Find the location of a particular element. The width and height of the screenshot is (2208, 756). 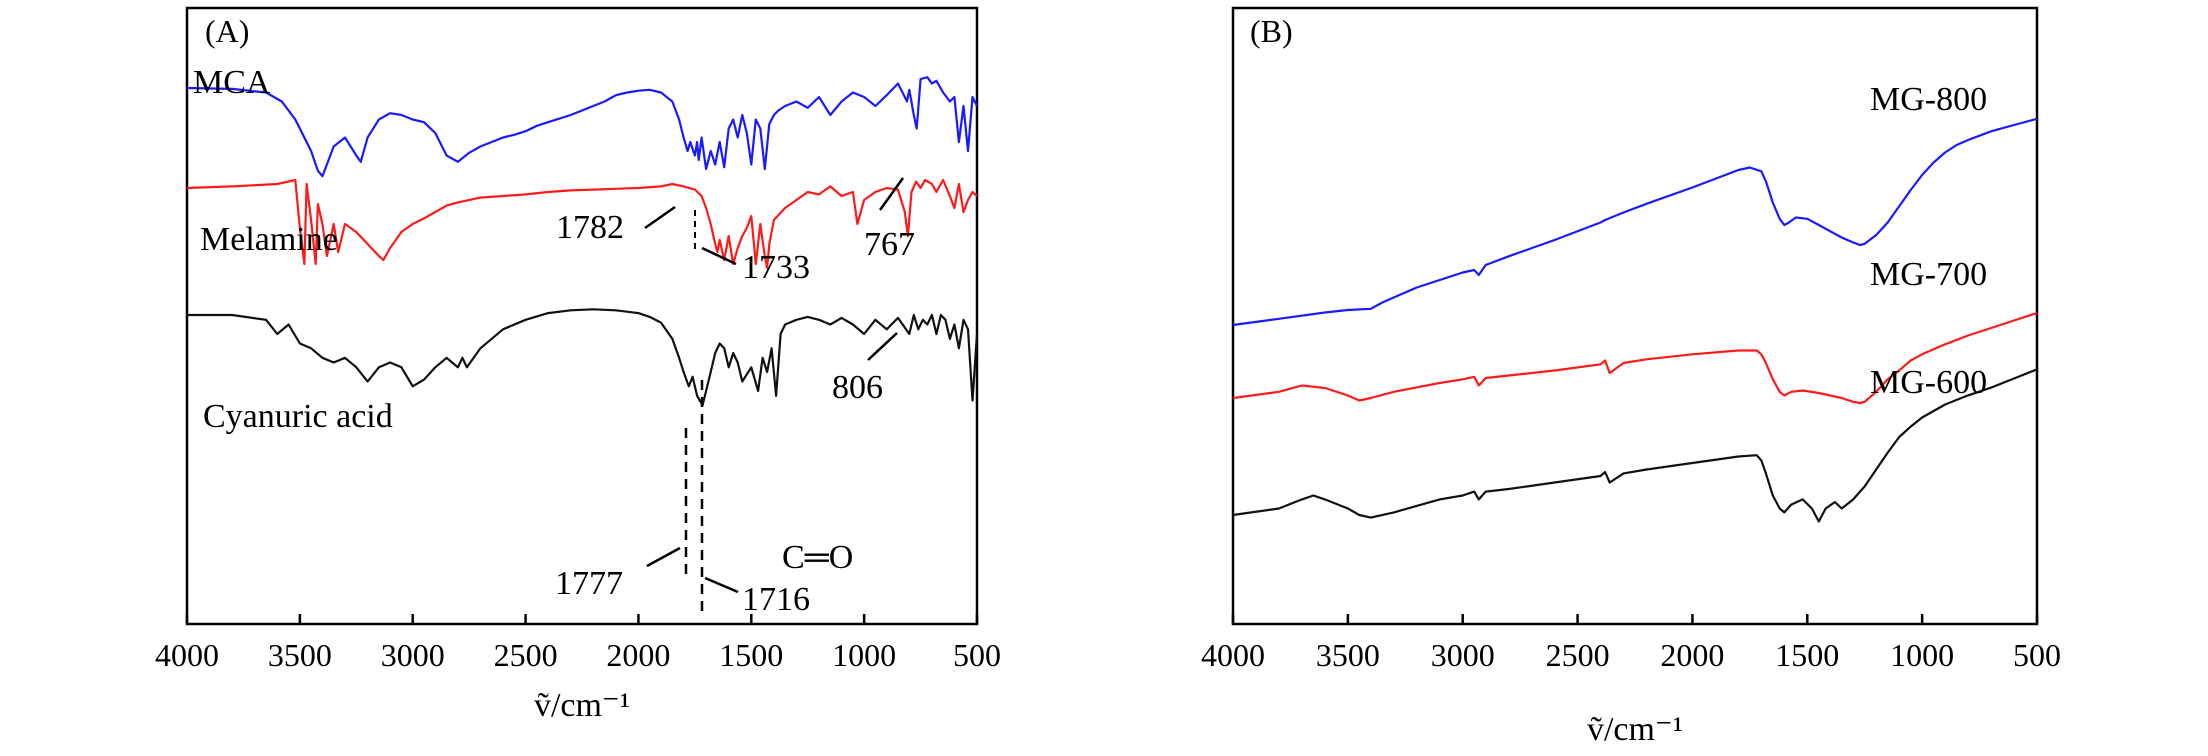

panel-b-tick-label-500: 500 is located at coordinates (2037, 655).